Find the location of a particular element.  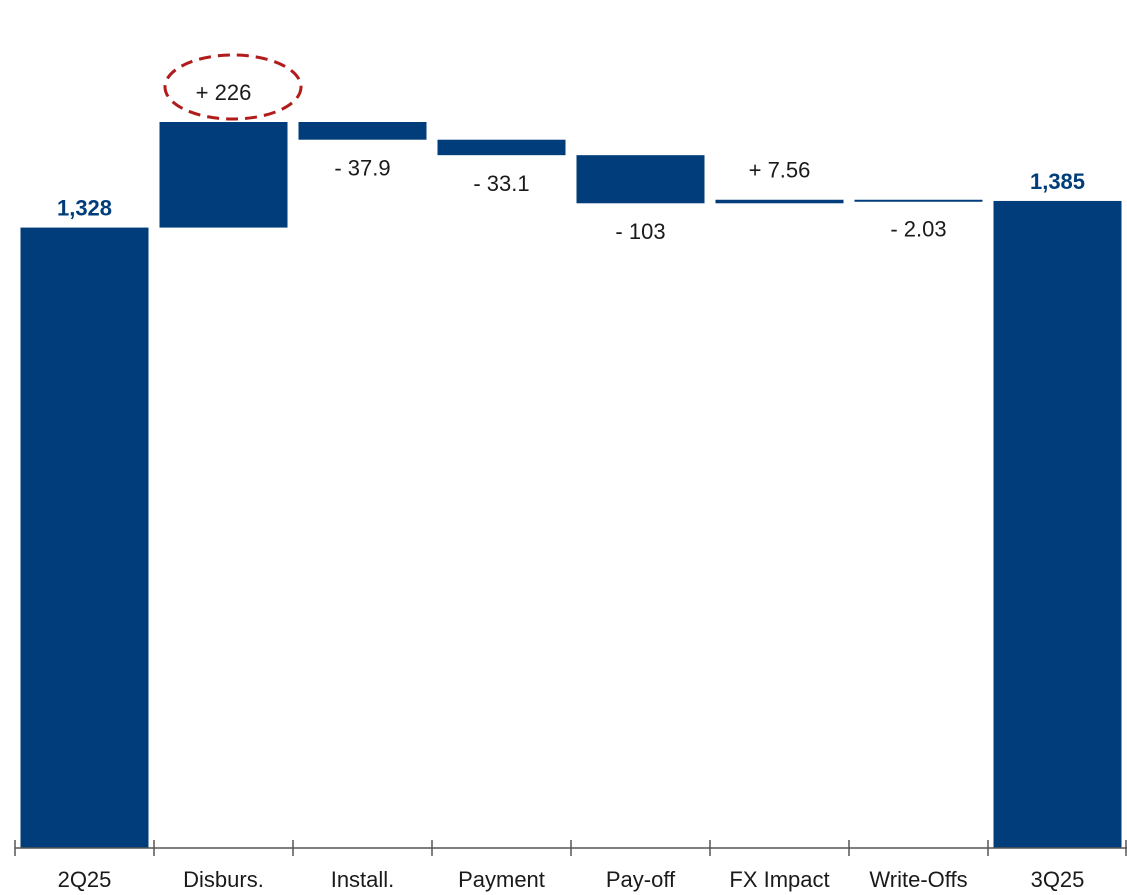

x-tick-label: Write-Offs is located at coordinates (918, 879).